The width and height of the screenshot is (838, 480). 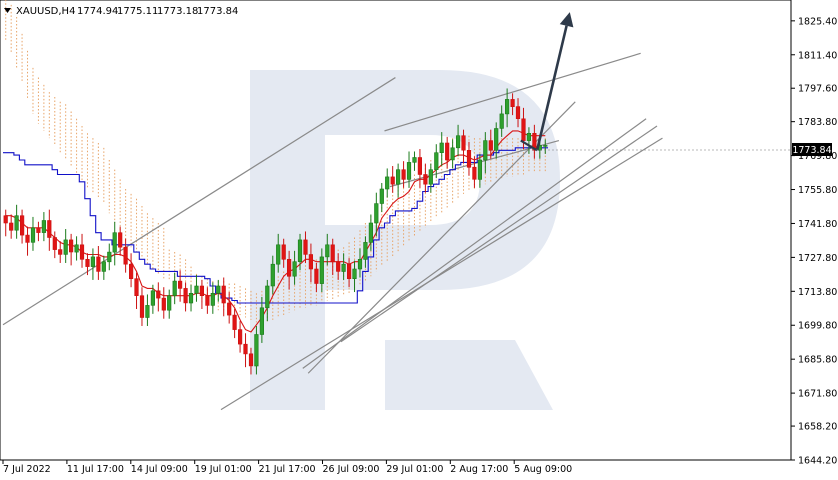 What do you see at coordinates (817, 461) in the screenshot?
I see `price-tick-label: 1644.20` at bounding box center [817, 461].